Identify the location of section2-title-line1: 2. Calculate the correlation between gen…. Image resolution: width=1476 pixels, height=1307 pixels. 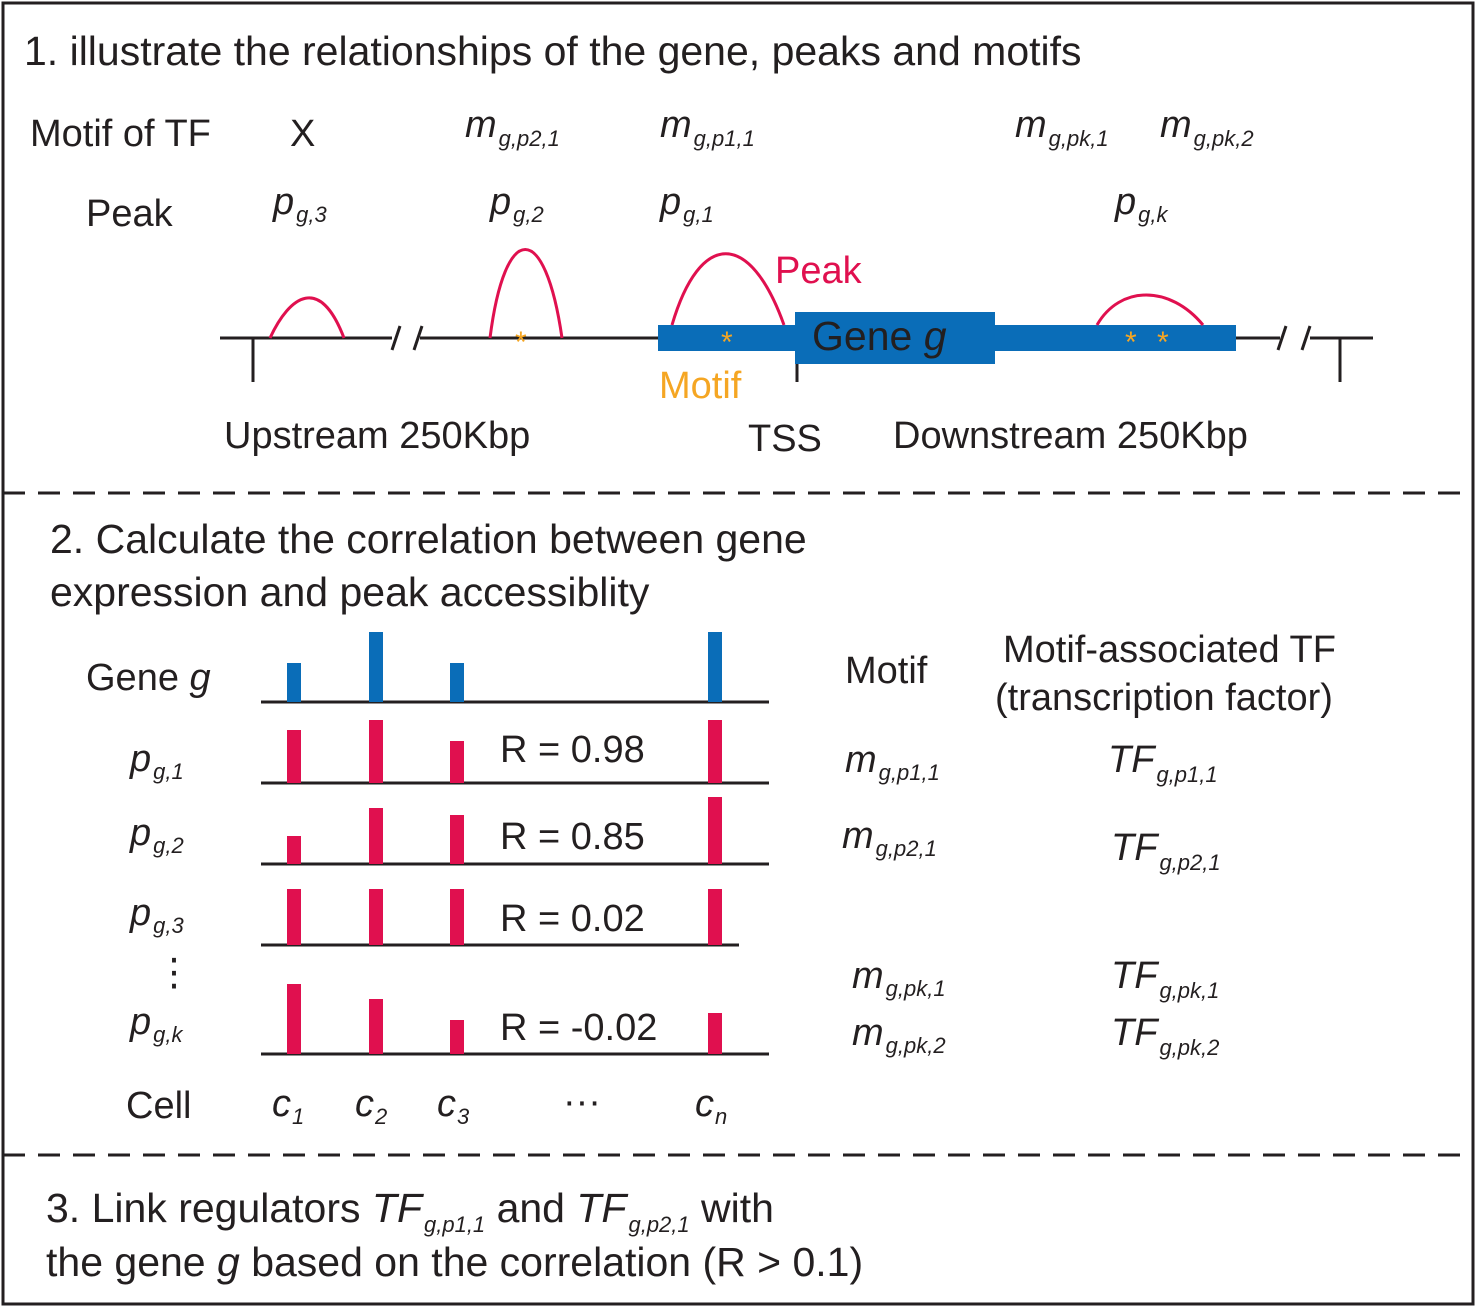
(428, 539).